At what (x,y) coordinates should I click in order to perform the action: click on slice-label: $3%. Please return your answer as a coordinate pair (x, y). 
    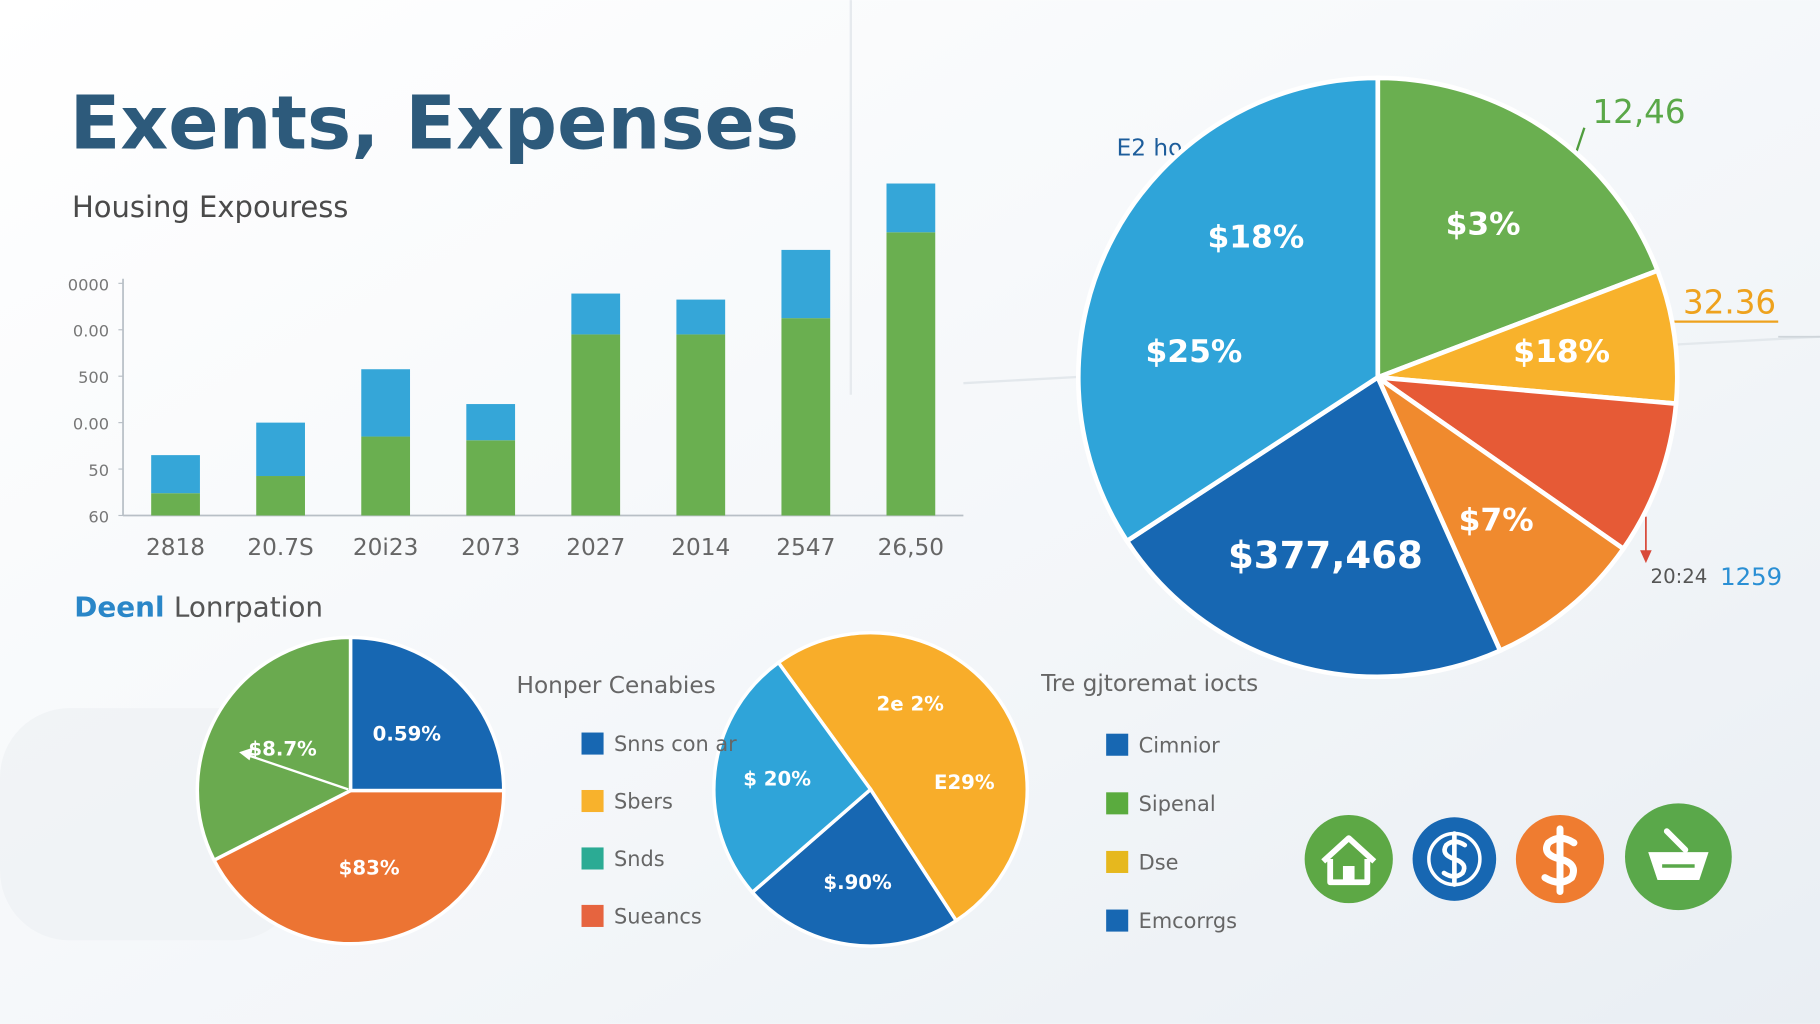
    Looking at the image, I should click on (1483, 224).